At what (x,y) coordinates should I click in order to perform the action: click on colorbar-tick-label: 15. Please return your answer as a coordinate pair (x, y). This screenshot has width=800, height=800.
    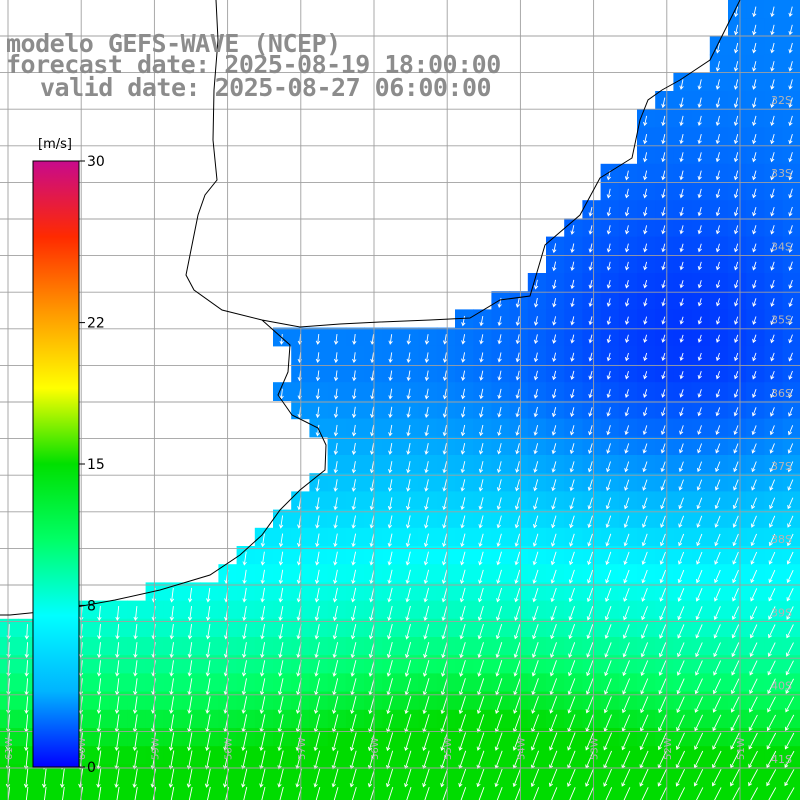
    Looking at the image, I should click on (96, 465).